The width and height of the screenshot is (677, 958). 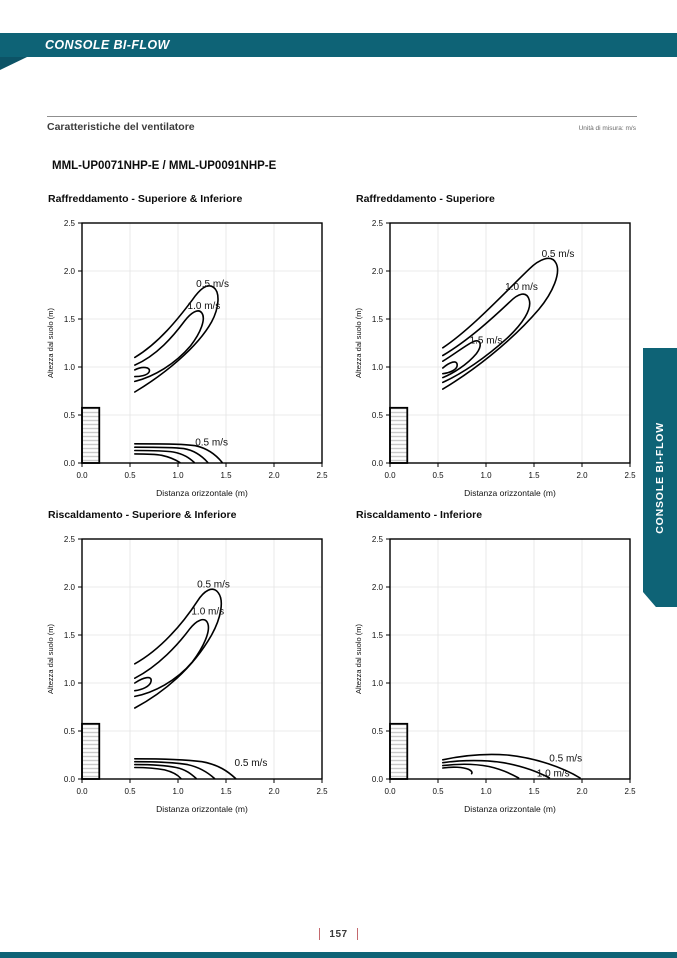 I want to click on chart-title: Raffreddamento - Superiore & Inferiore, so click(x=145, y=199).